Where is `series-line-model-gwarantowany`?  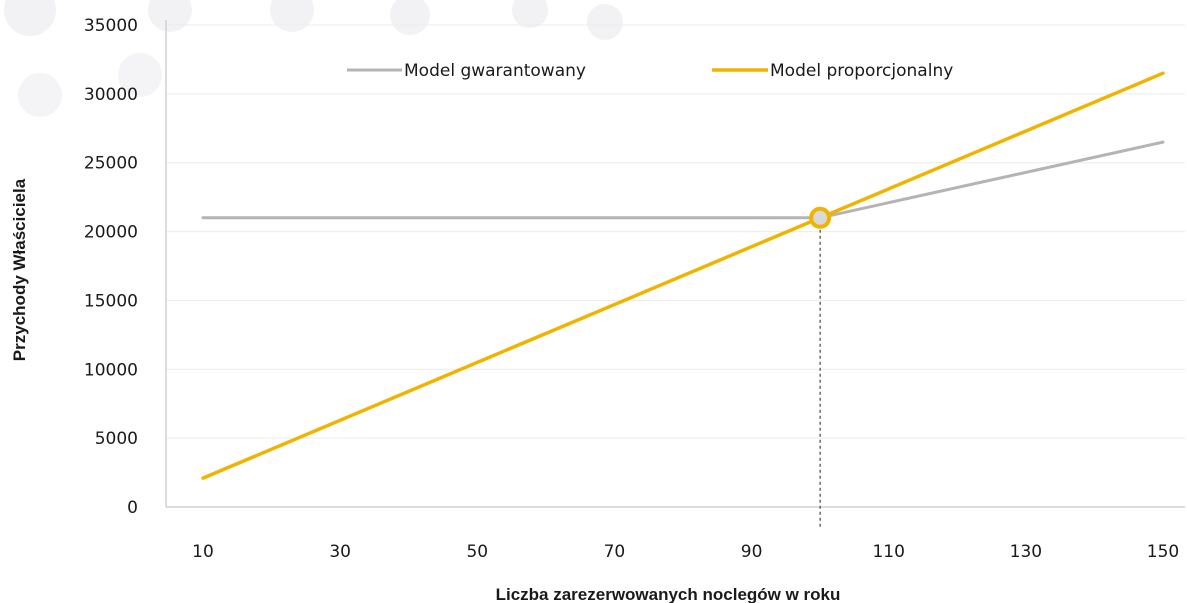
series-line-model-gwarantowany is located at coordinates (683, 180).